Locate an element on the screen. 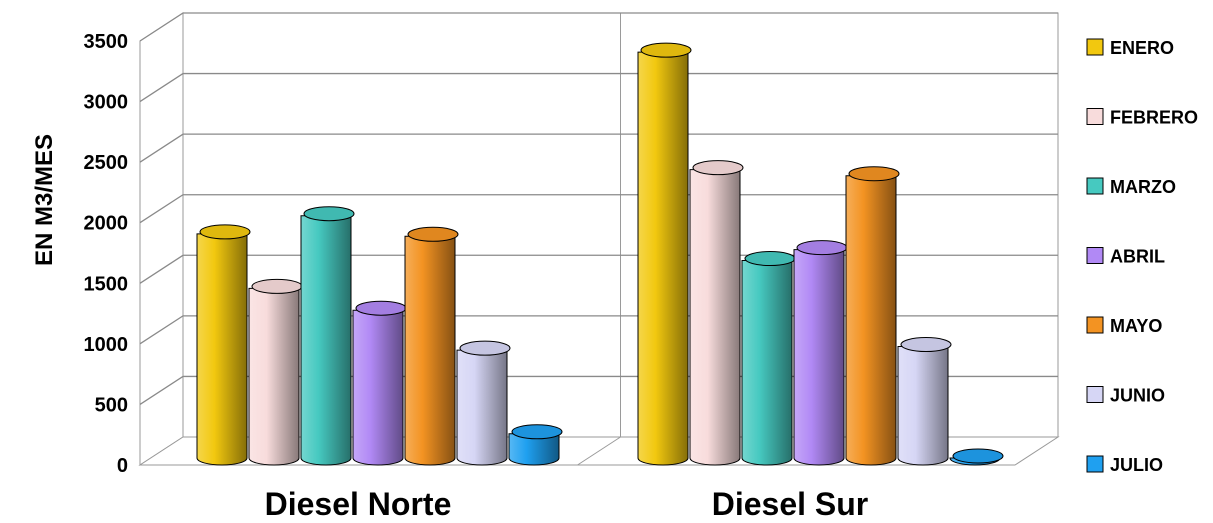  y-tick-label: 0 is located at coordinates (122, 466).